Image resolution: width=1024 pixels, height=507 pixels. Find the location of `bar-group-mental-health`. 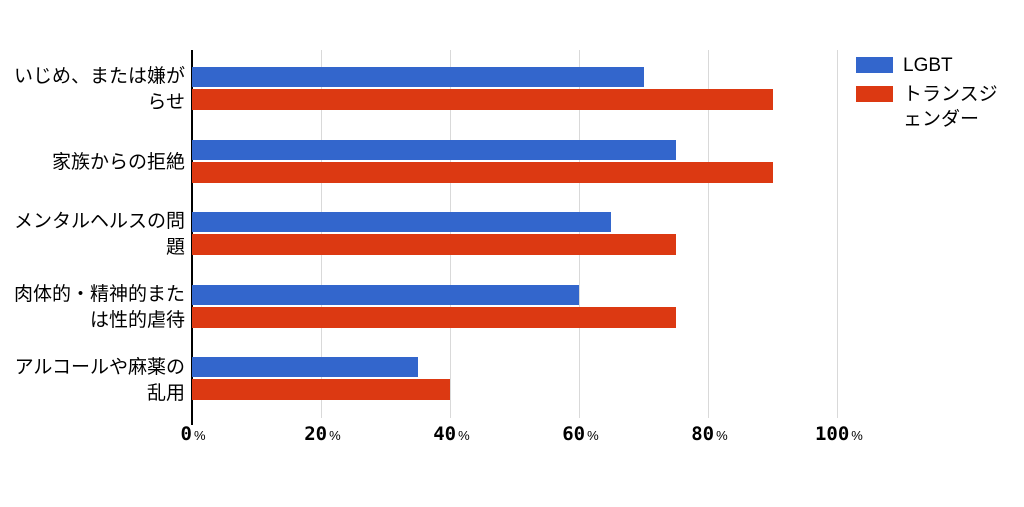

bar-group-mental-health is located at coordinates (514, 235).